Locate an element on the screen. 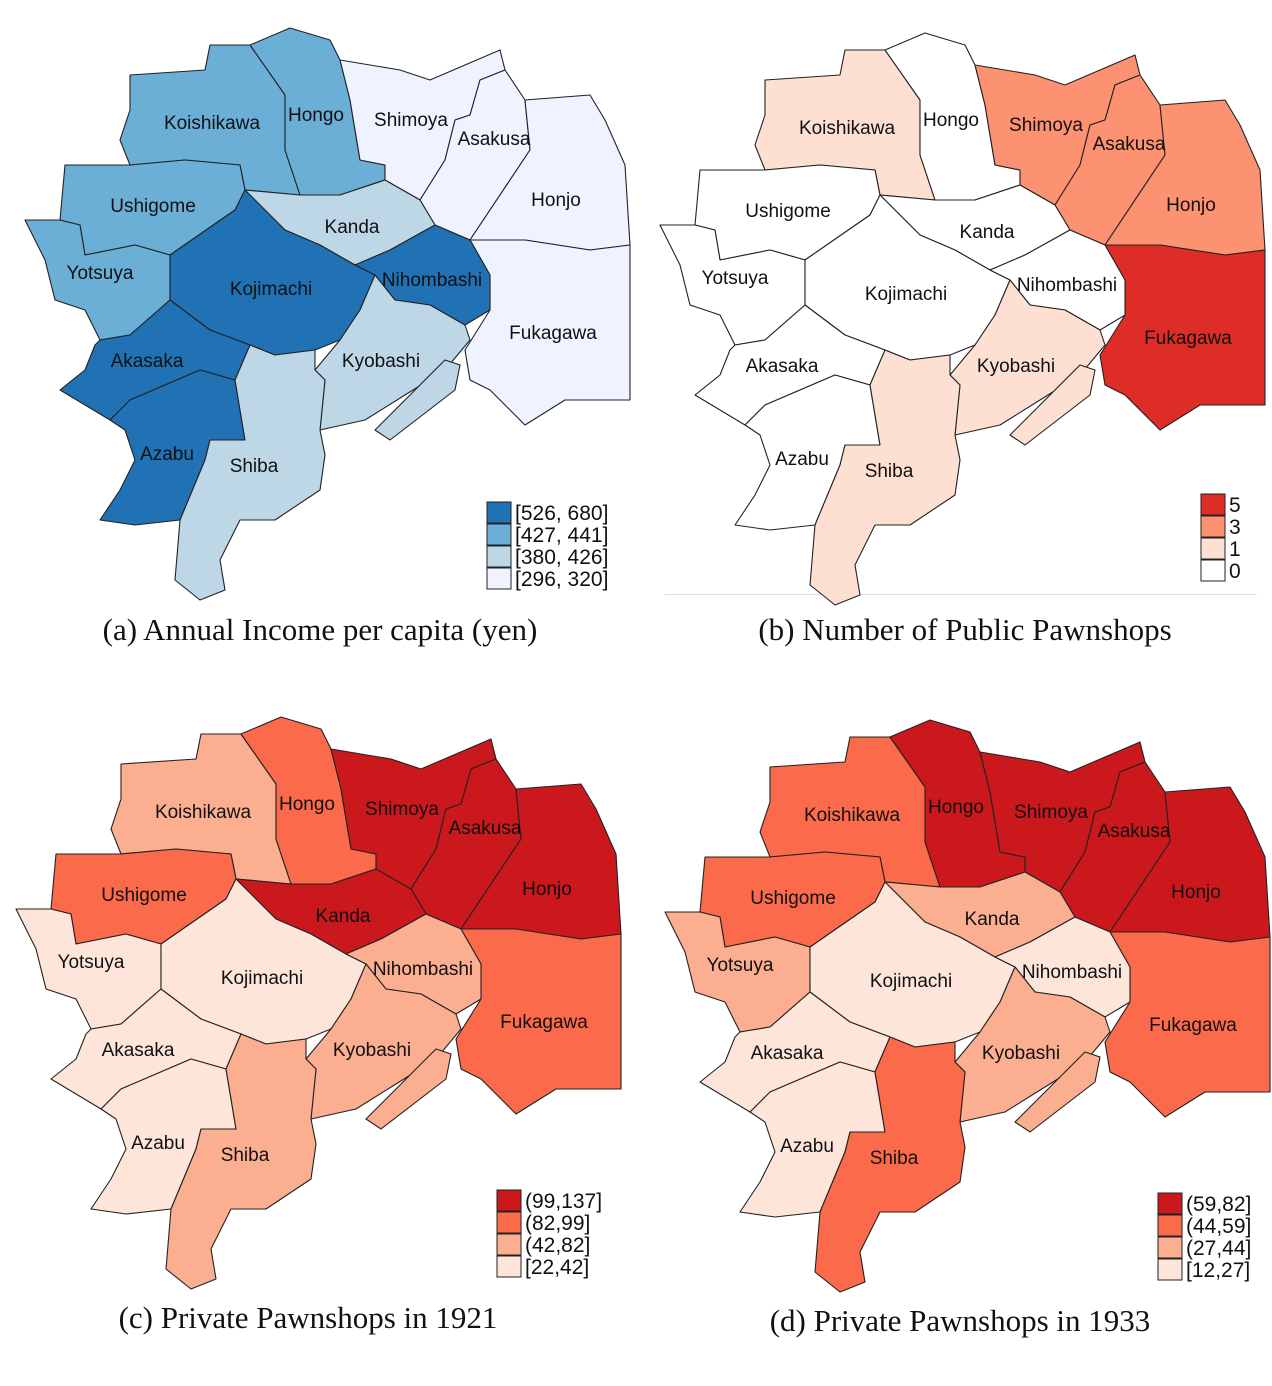 The height and width of the screenshot is (1386, 1272). legend: [526, 680][427, 441][380, 426][296, 320] is located at coordinates (547, 546).